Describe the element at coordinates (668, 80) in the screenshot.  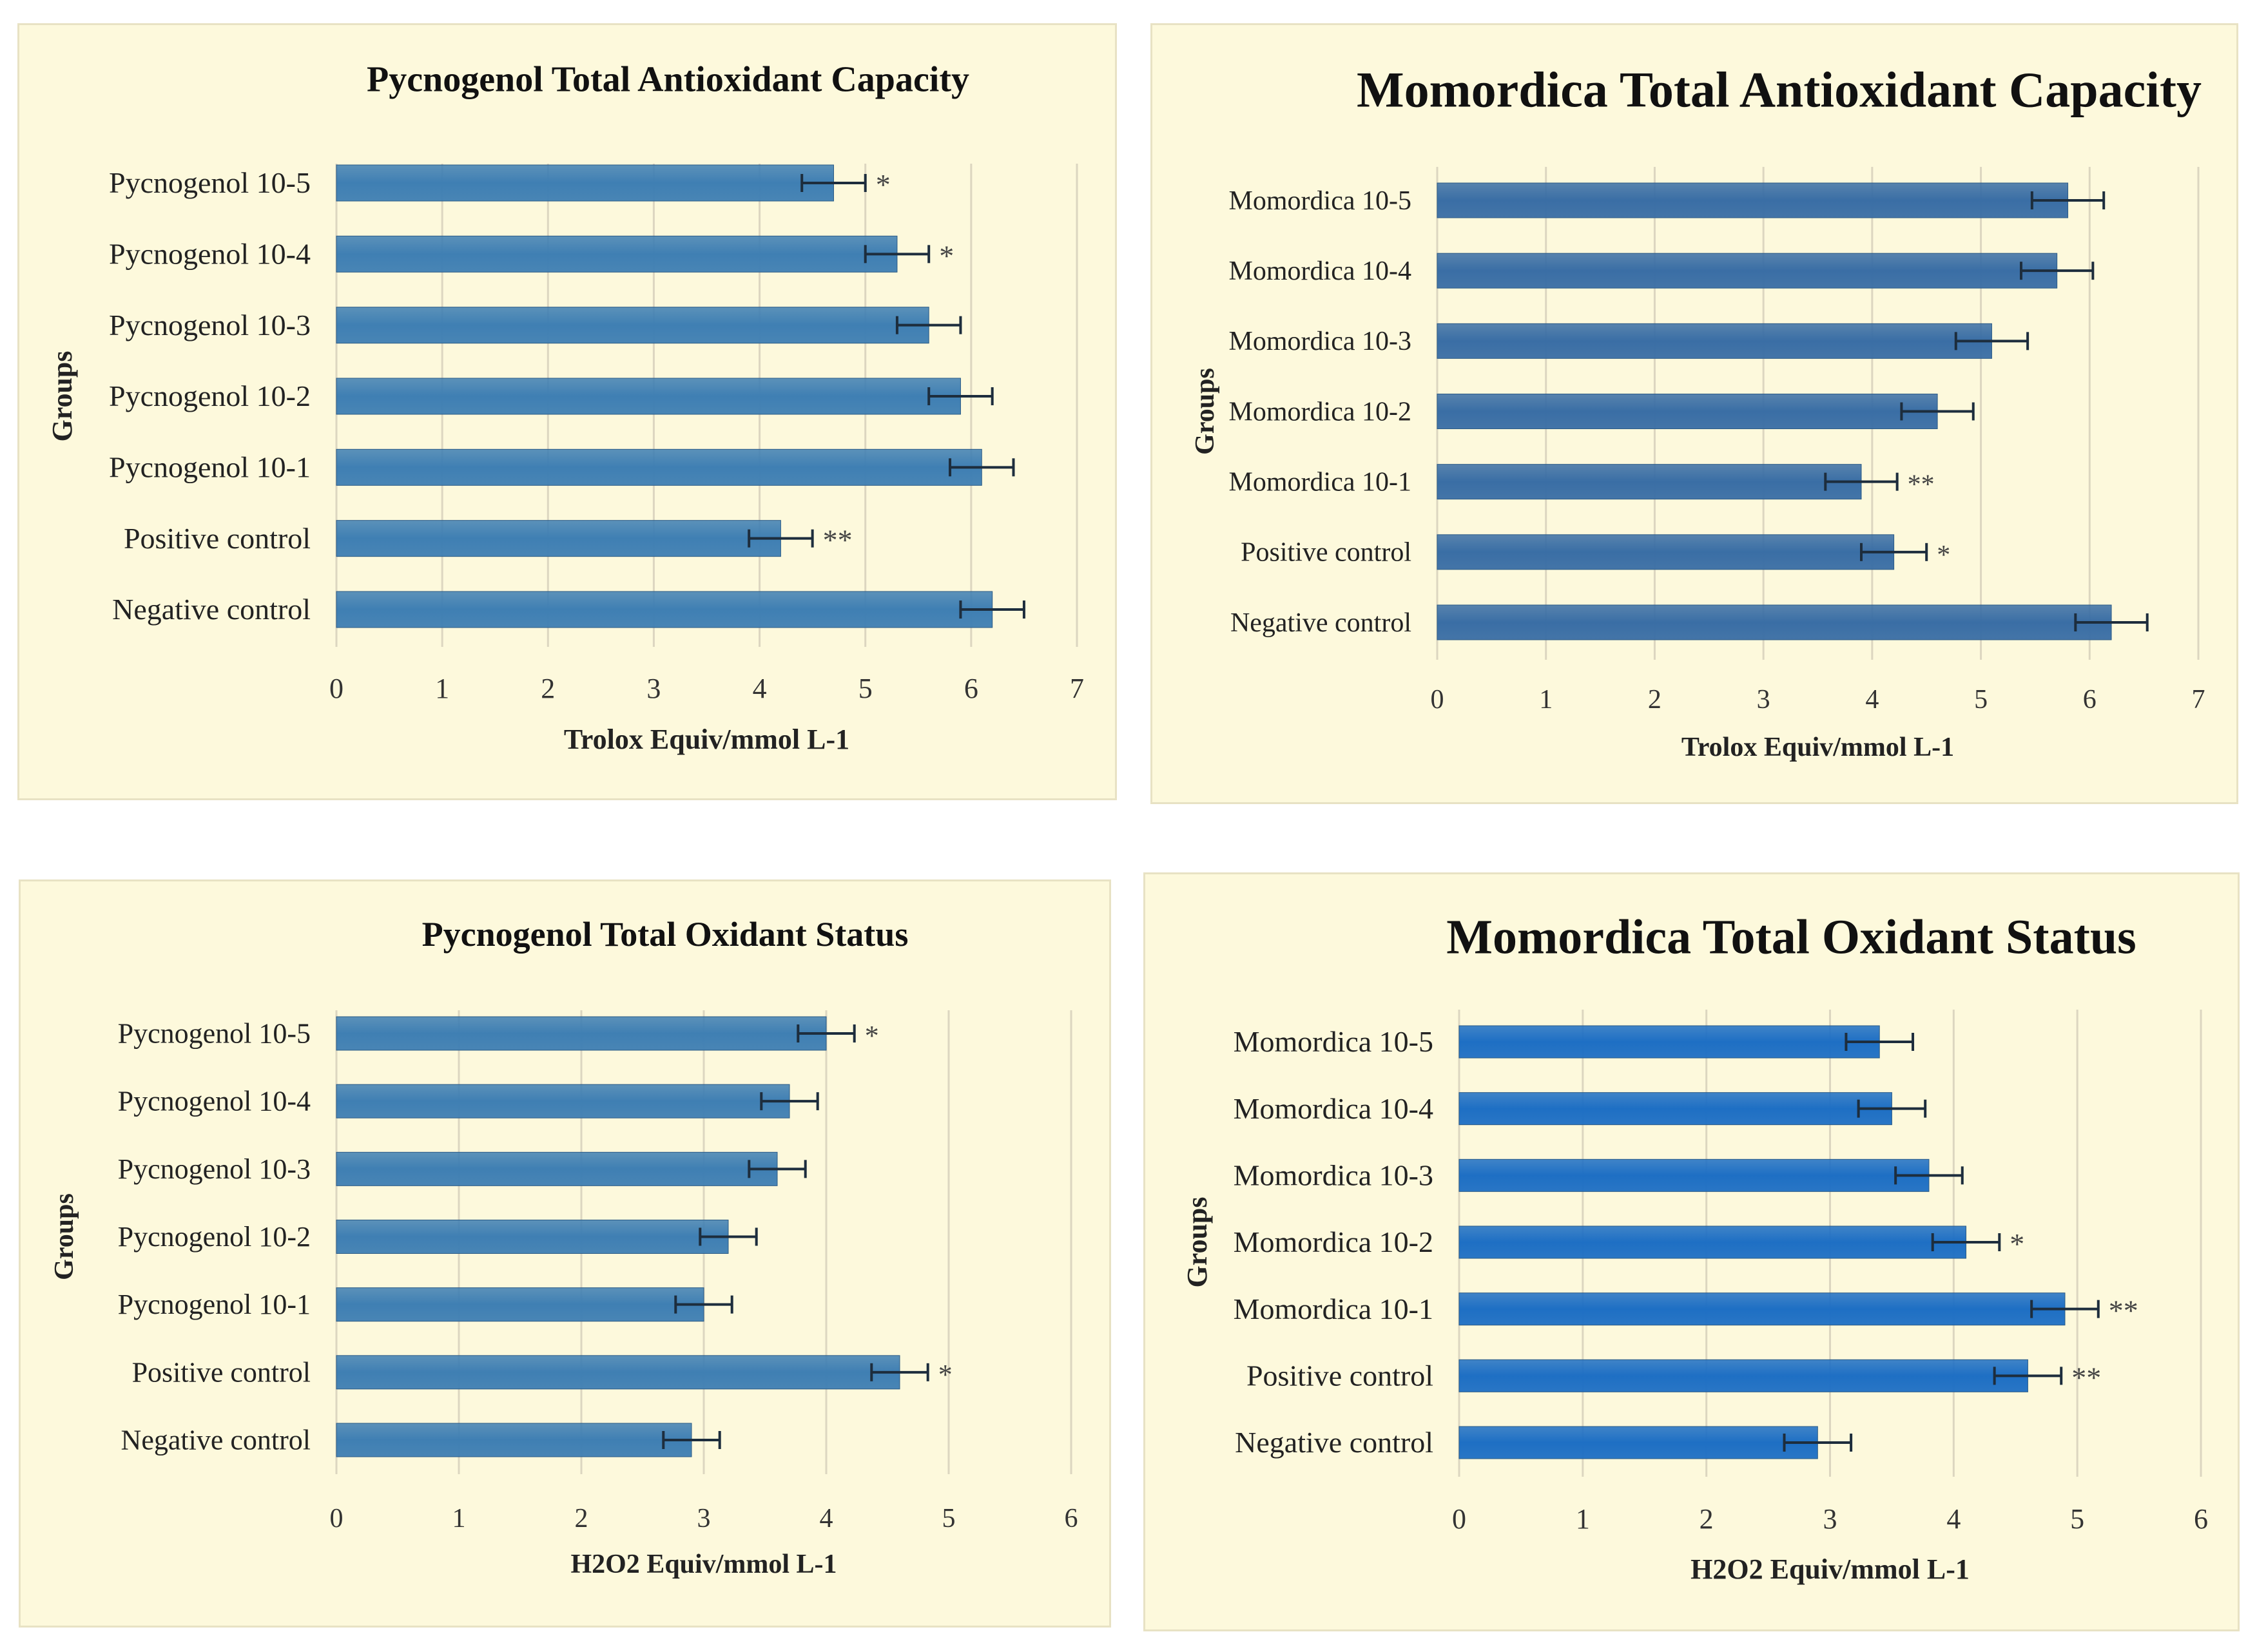
I see `chart-title: Pycnogenol Total Antioxidant Capacity` at that location.